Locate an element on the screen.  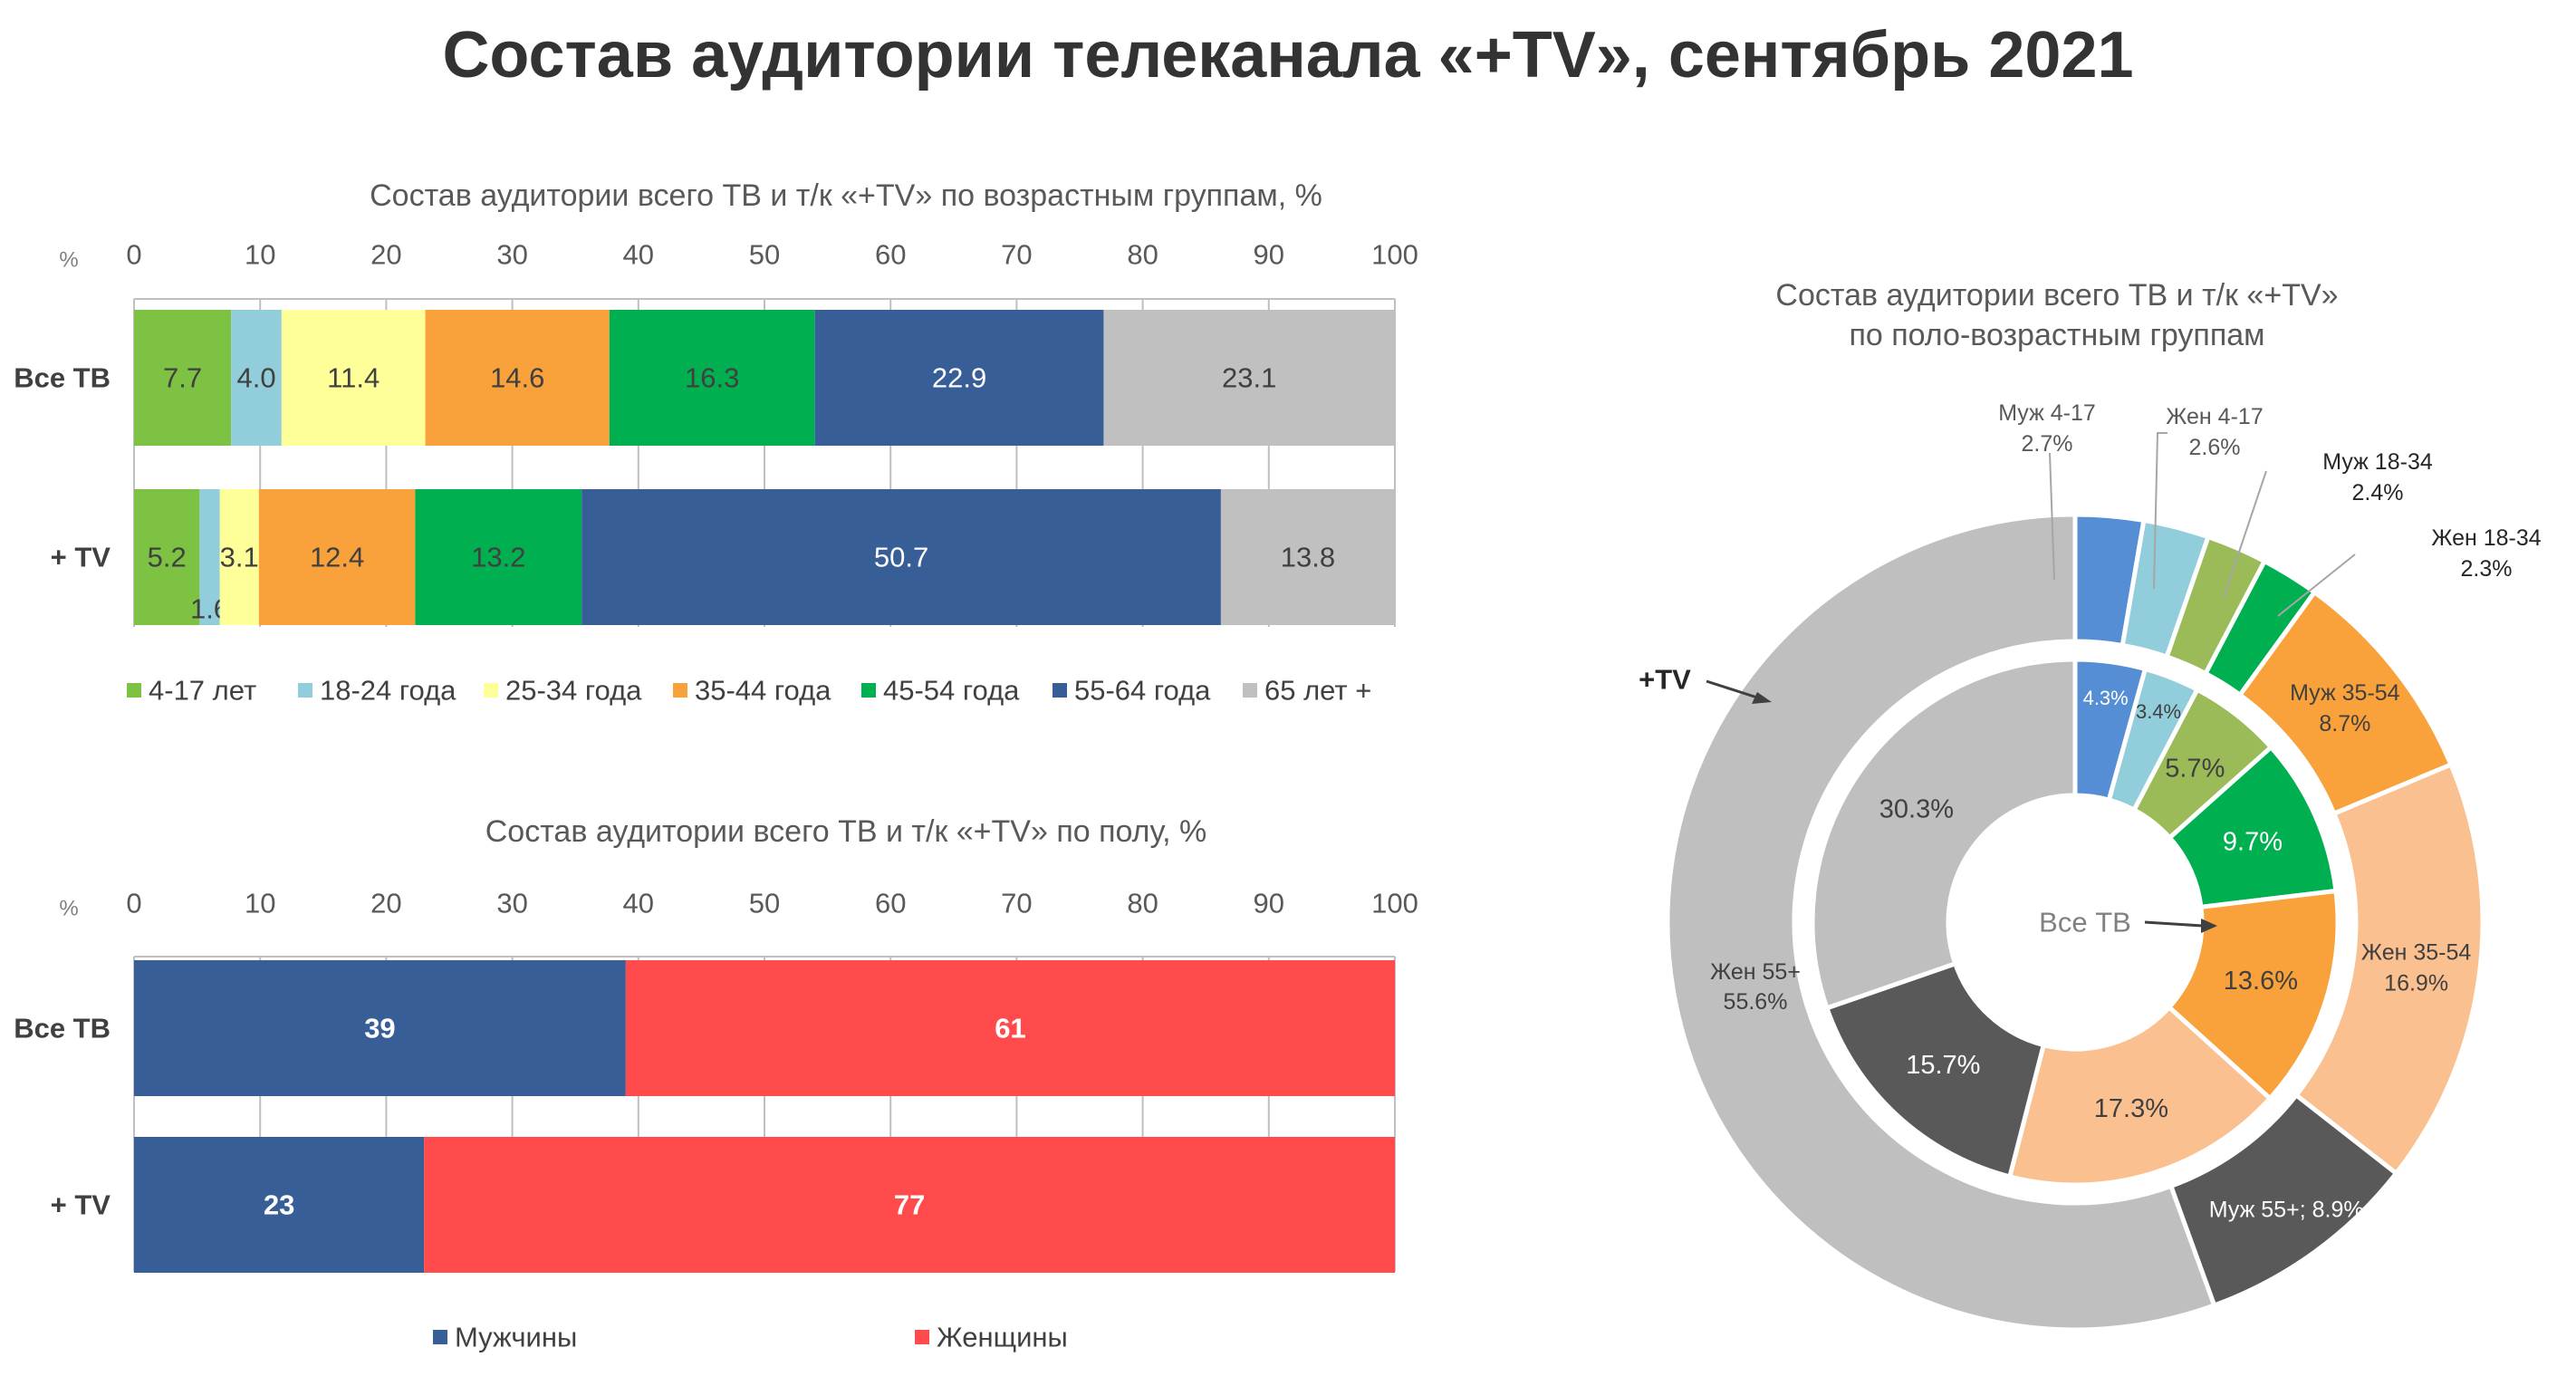
inner-slice-label: 9.7% is located at coordinates (2253, 842).